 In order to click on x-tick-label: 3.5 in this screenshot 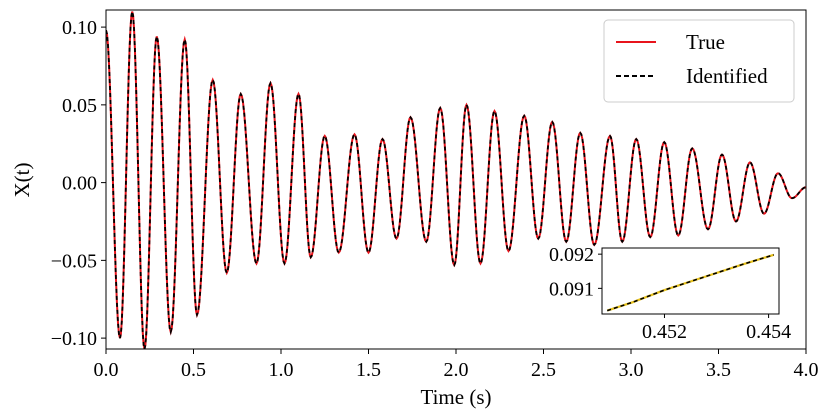, I will do `click(718, 370)`.